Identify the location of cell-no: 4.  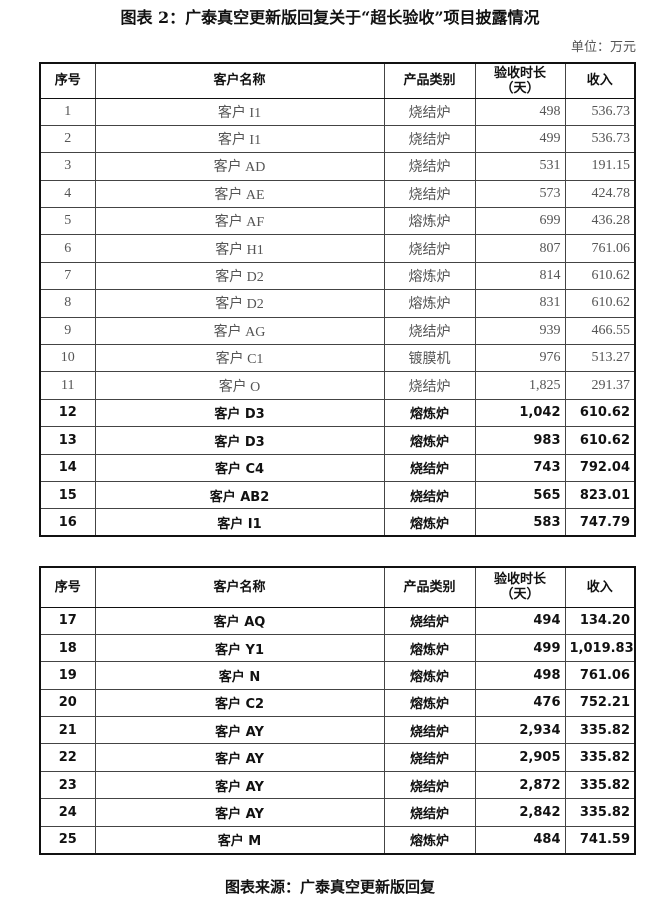
(67, 194).